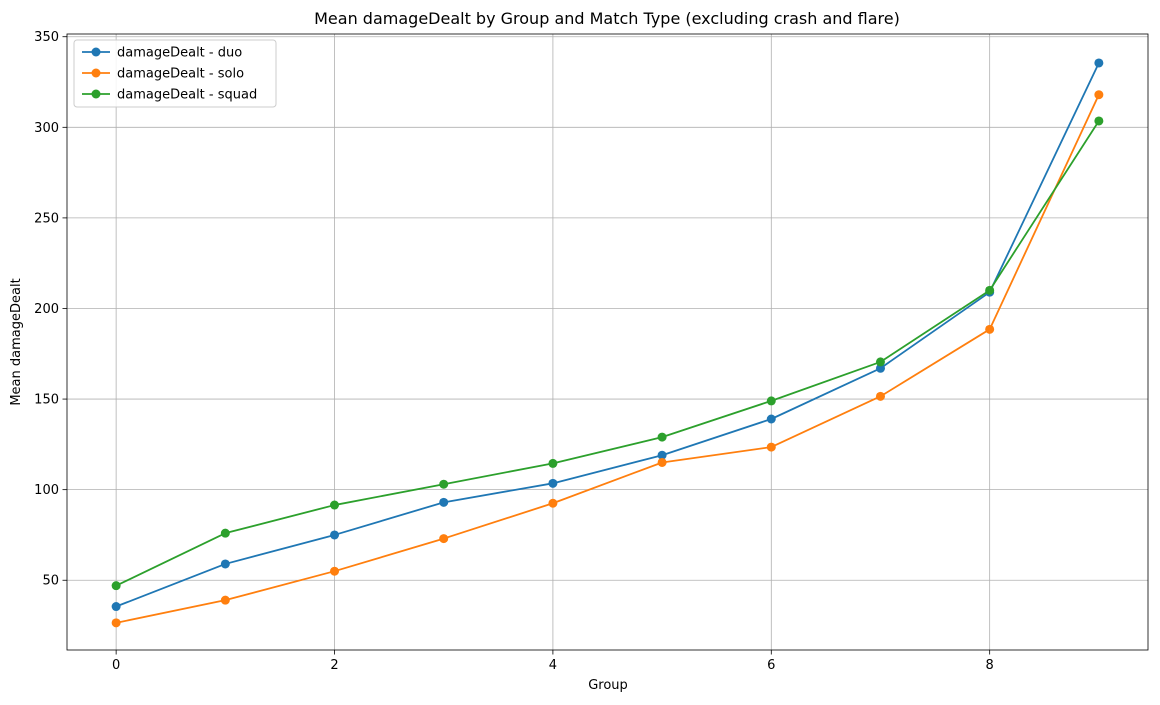 The image size is (1160, 705). Describe the element at coordinates (990, 665) in the screenshot. I see `x-tick-label: 8` at that location.